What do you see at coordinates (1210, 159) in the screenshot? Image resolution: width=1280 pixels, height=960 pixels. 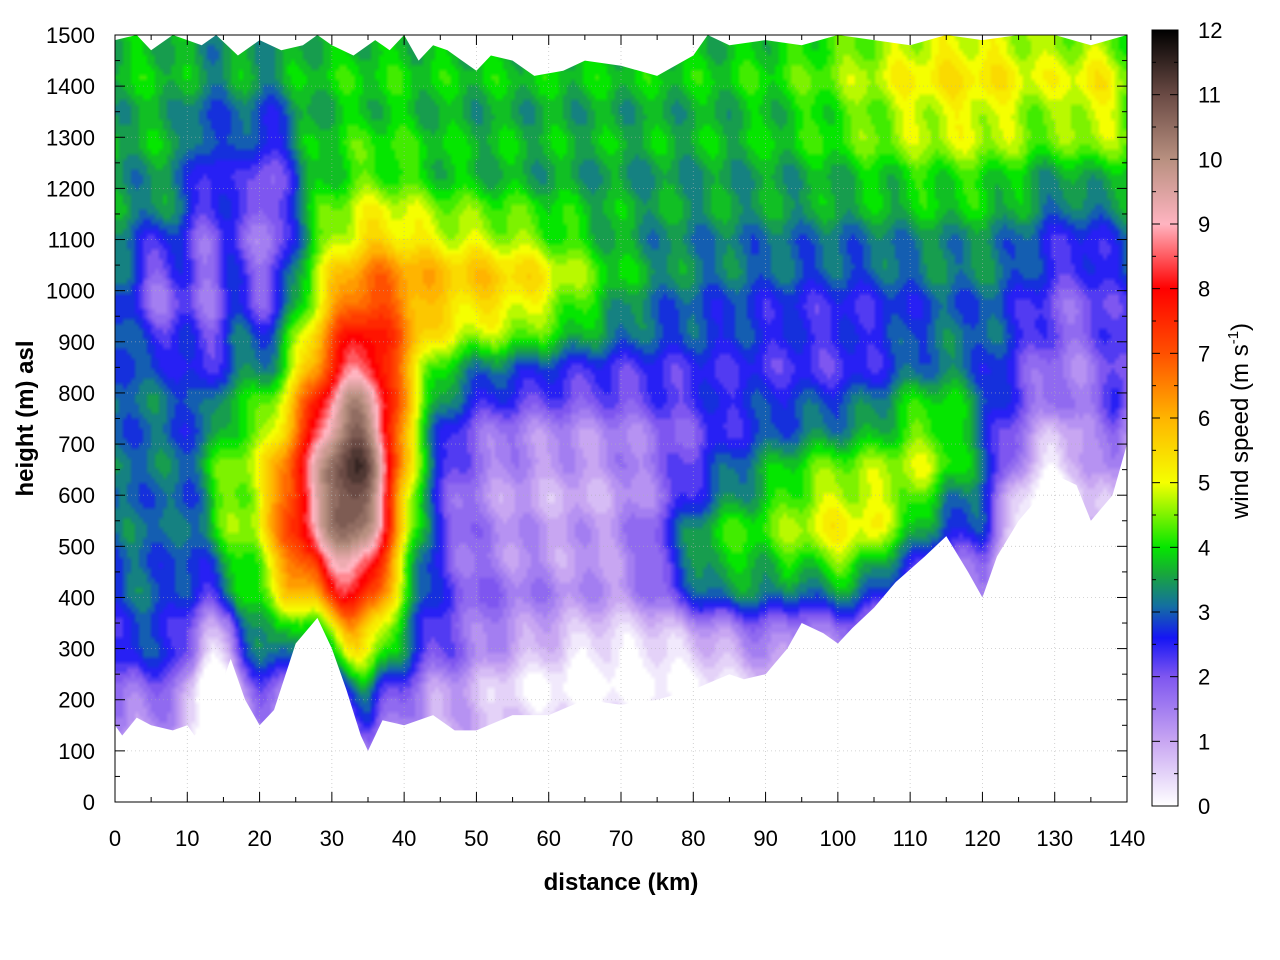 I see `colorbar-tick-label: 10` at bounding box center [1210, 159].